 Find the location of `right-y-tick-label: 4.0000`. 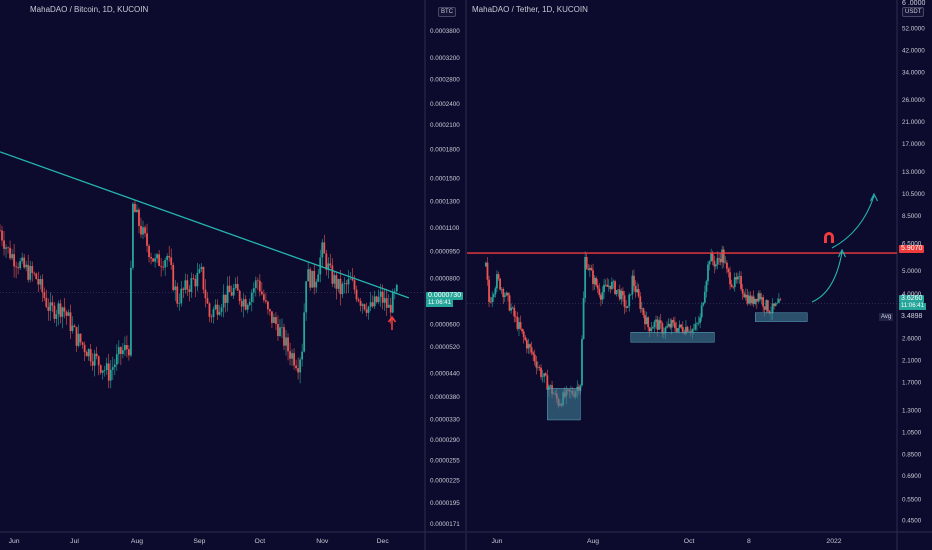

right-y-tick-label: 4.0000 is located at coordinates (912, 294).